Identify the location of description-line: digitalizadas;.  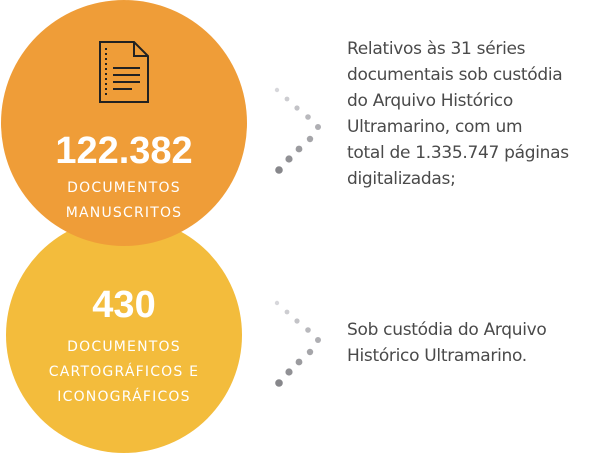
(401, 179).